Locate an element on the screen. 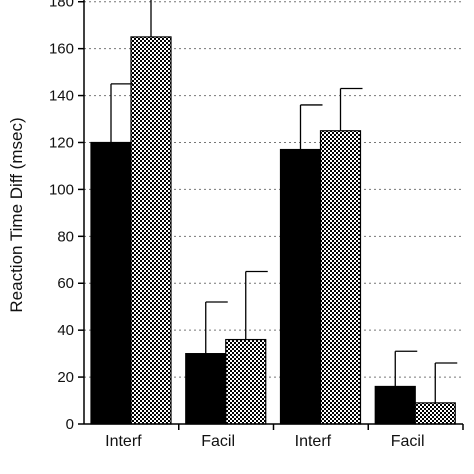  y-tick-label: 80 is located at coordinates (65, 236).